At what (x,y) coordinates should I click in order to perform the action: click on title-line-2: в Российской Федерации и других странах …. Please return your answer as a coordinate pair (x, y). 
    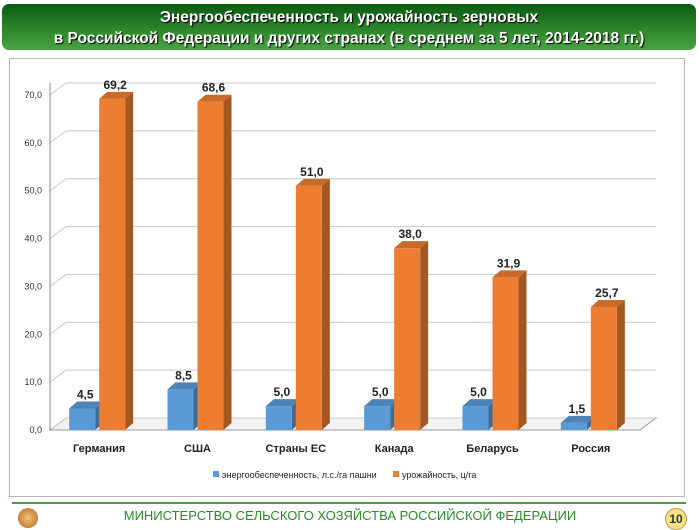
    Looking at the image, I should click on (349, 38).